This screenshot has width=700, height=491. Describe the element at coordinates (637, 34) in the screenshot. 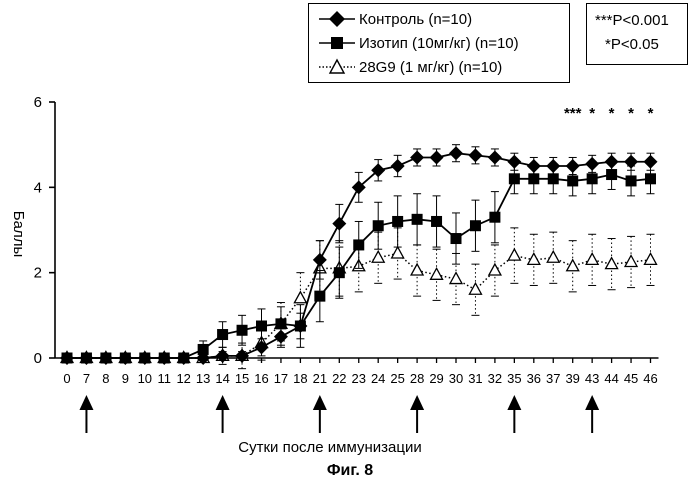

I see `p-value-box: ***P<0.001 *P<0.05` at that location.